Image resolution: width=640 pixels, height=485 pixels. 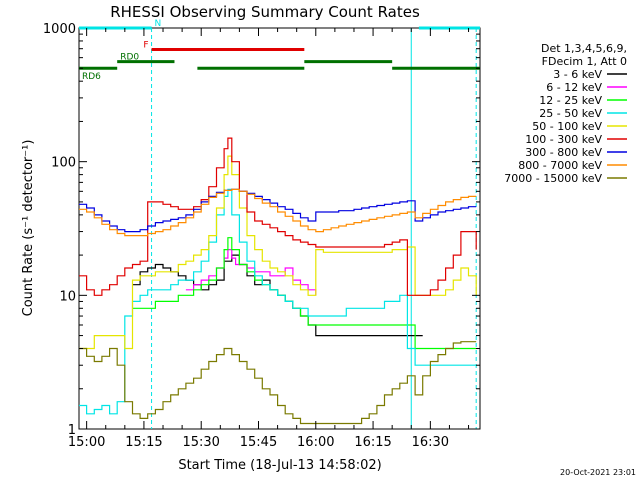 I want to click on series-line-7000-15000-kev, so click(x=278, y=383).